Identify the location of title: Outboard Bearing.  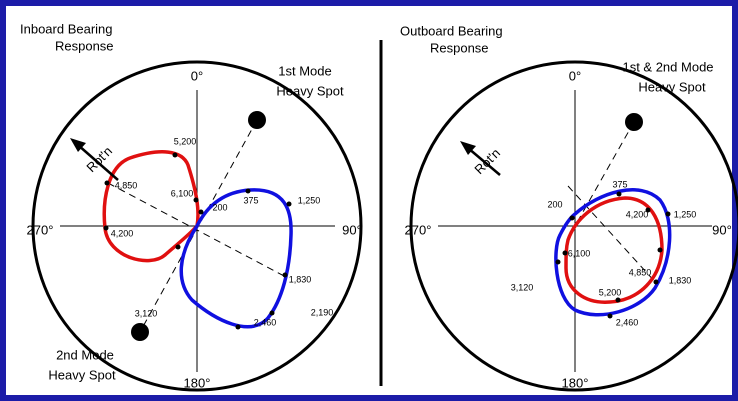
(451, 30).